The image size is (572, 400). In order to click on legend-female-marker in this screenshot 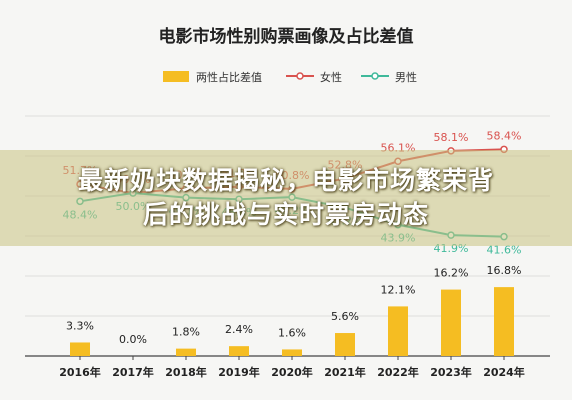, I will do `click(300, 76)`.